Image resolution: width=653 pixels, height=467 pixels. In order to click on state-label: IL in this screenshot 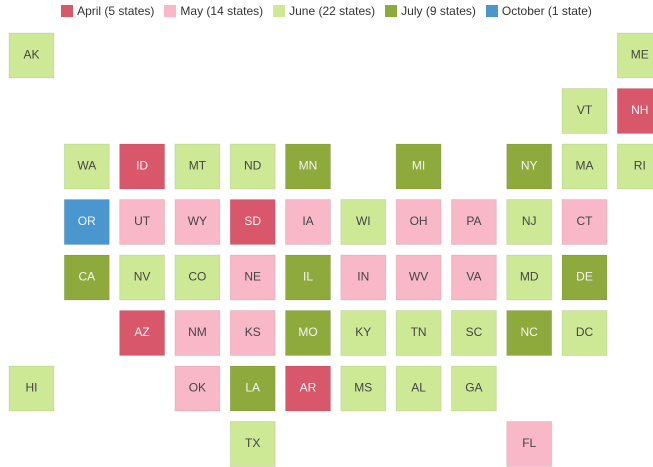, I will do `click(308, 277)`.